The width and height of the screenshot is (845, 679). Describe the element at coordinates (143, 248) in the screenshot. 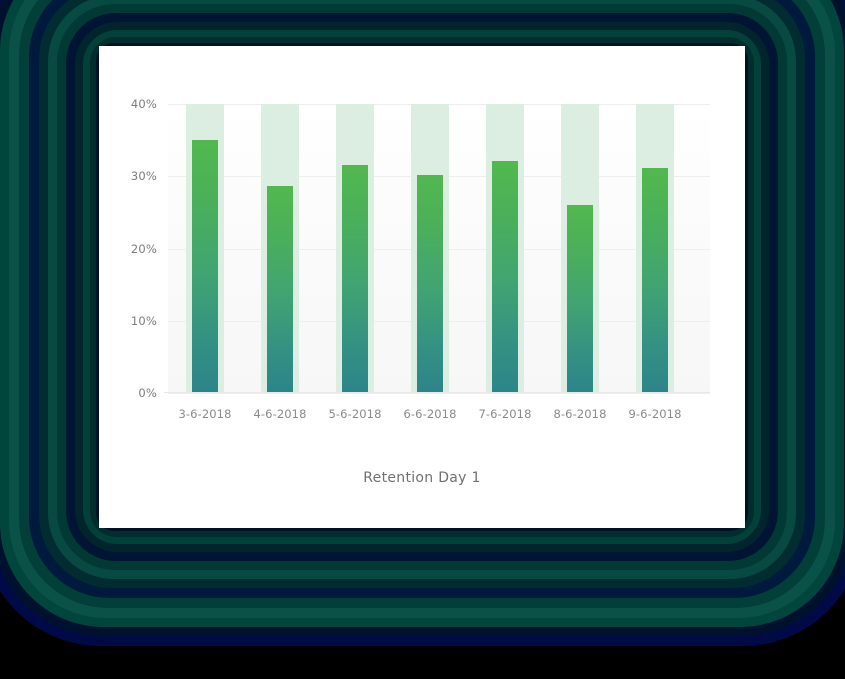

I see `y-axis-label: 20%` at that location.